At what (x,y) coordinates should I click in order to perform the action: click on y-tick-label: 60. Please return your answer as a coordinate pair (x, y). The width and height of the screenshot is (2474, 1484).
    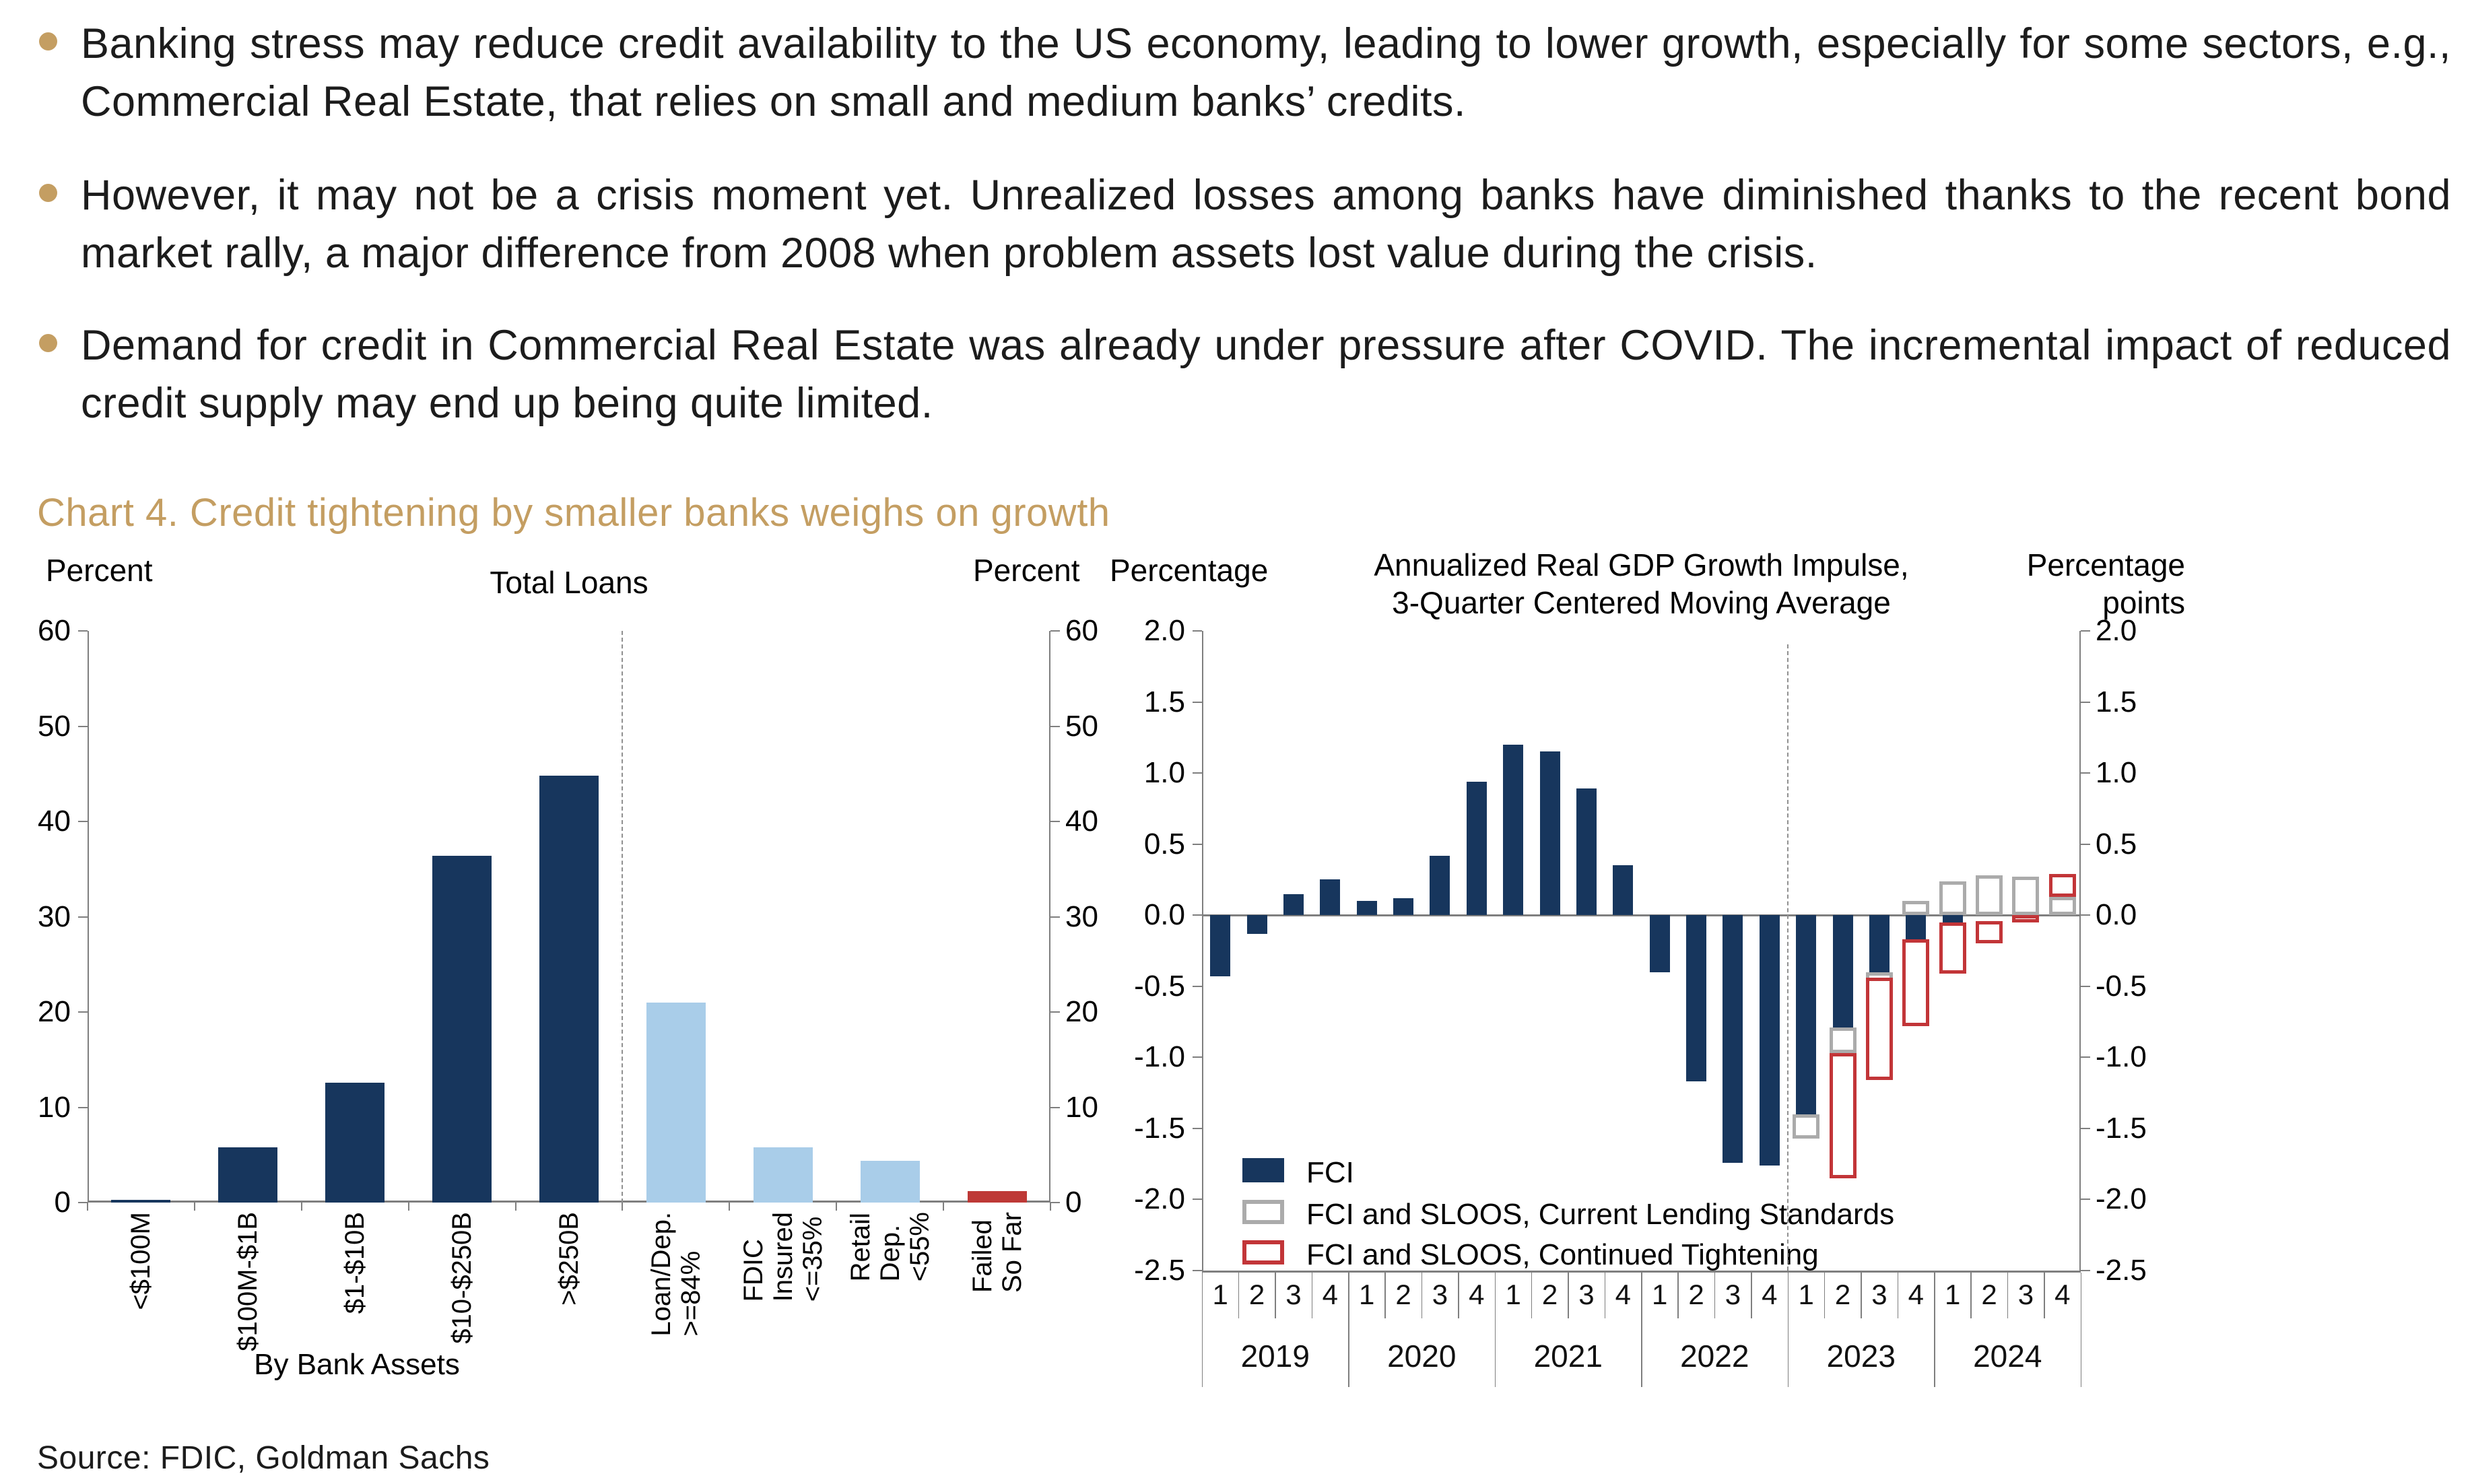
    Looking at the image, I should click on (1081, 630).